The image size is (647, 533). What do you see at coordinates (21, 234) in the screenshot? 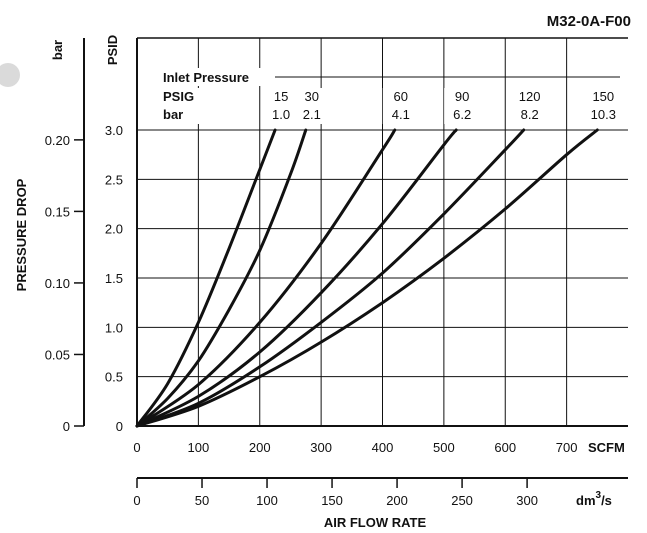
I see `y-axis-title: PRESSURE DROP` at bounding box center [21, 234].